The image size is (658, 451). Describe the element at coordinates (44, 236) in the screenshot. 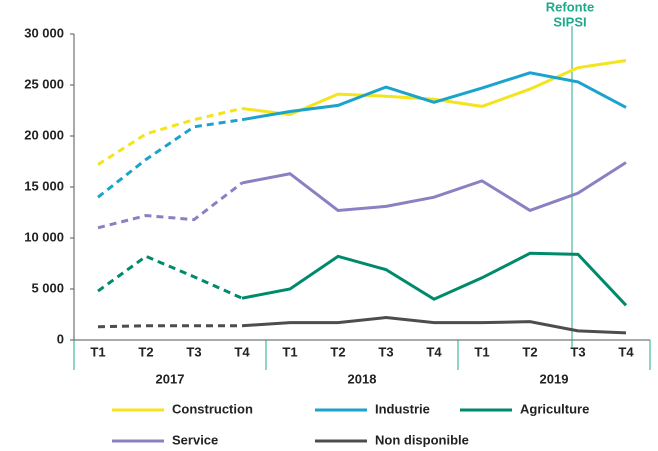

I see `y-tick-label: 10 000` at that location.